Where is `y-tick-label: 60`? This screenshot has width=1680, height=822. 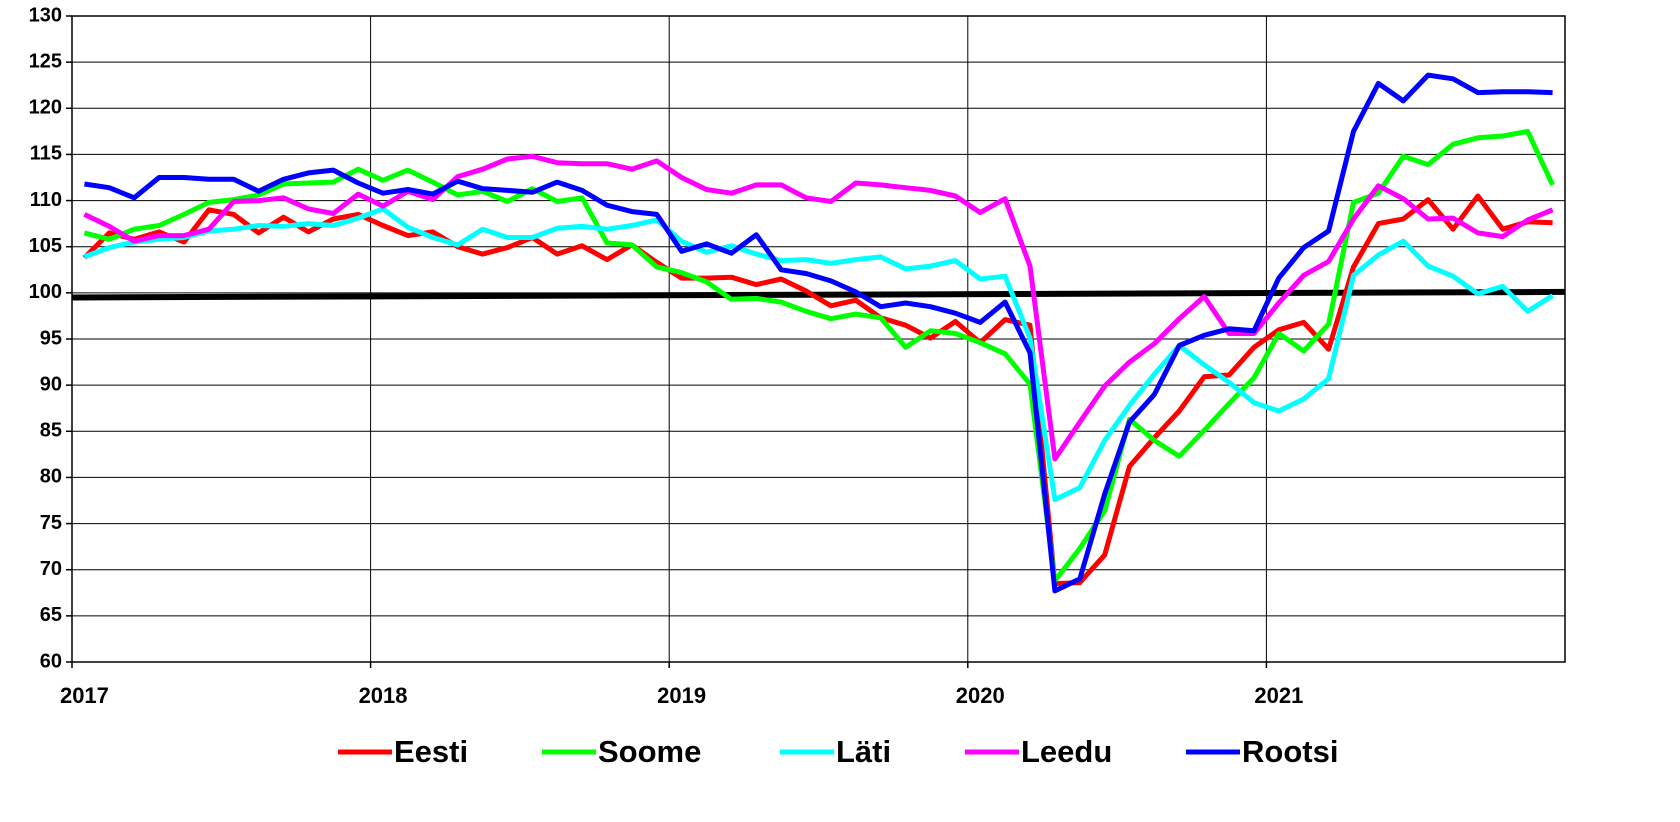 y-tick-label: 60 is located at coordinates (51, 661).